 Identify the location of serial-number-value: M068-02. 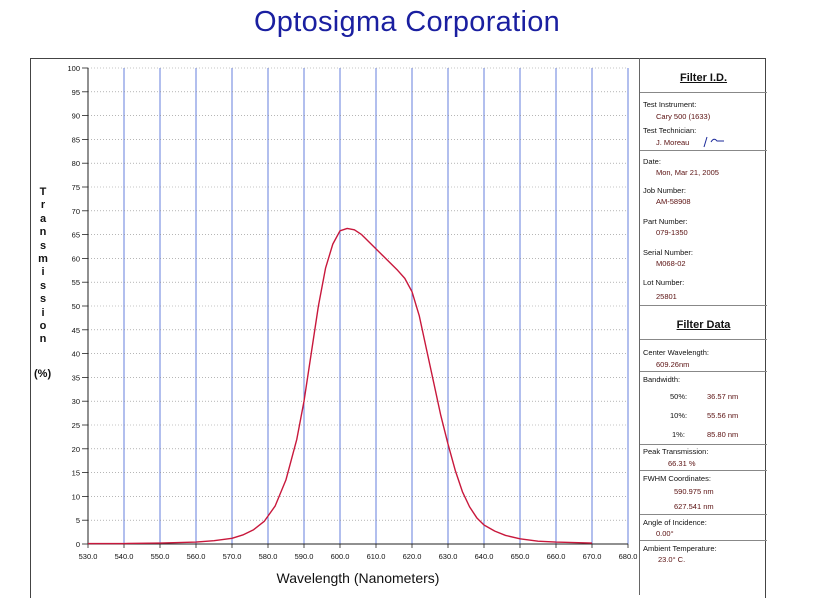
(671, 263).